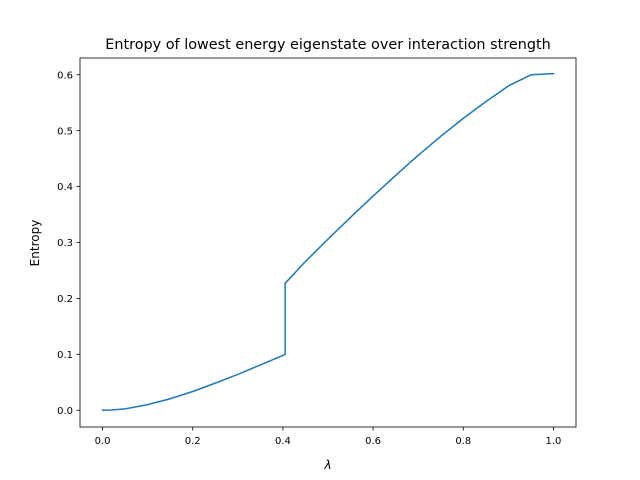  What do you see at coordinates (103, 441) in the screenshot?
I see `x-tick-label: 0.0` at bounding box center [103, 441].